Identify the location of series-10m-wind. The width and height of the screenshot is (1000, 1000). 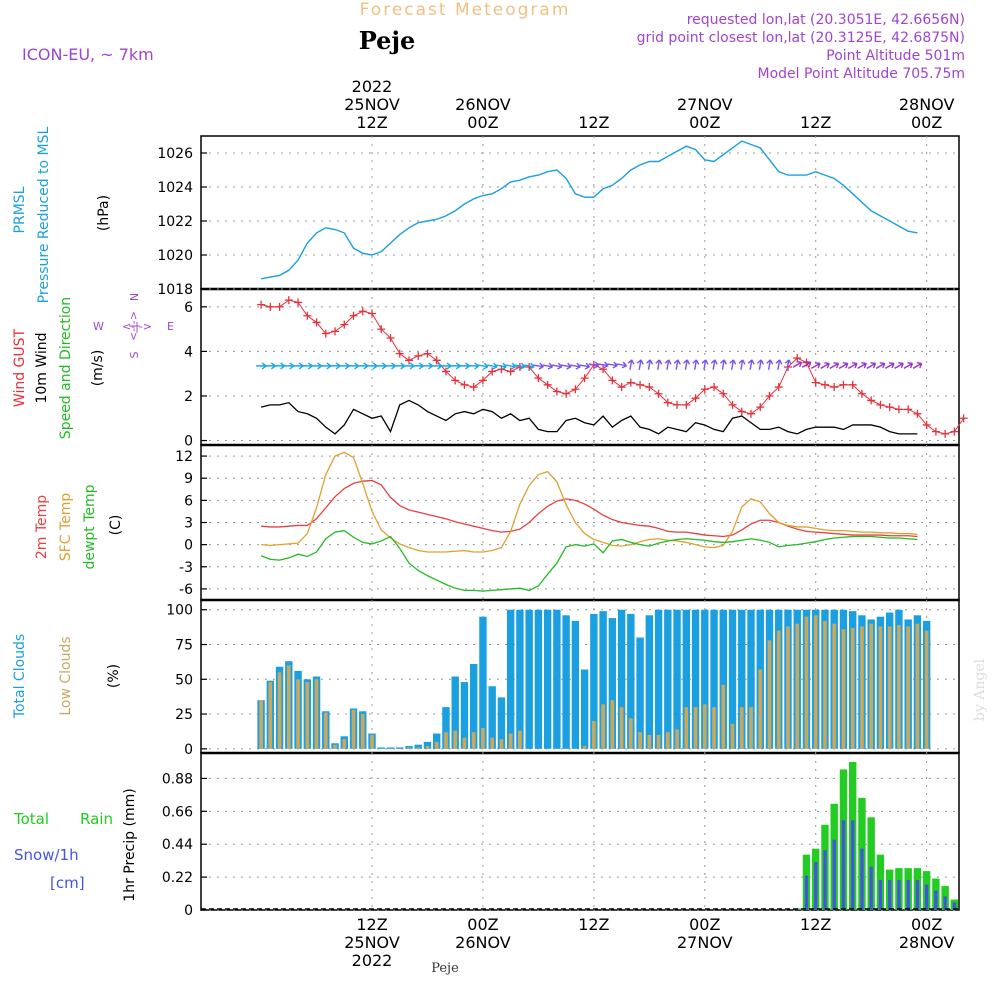
(589, 417).